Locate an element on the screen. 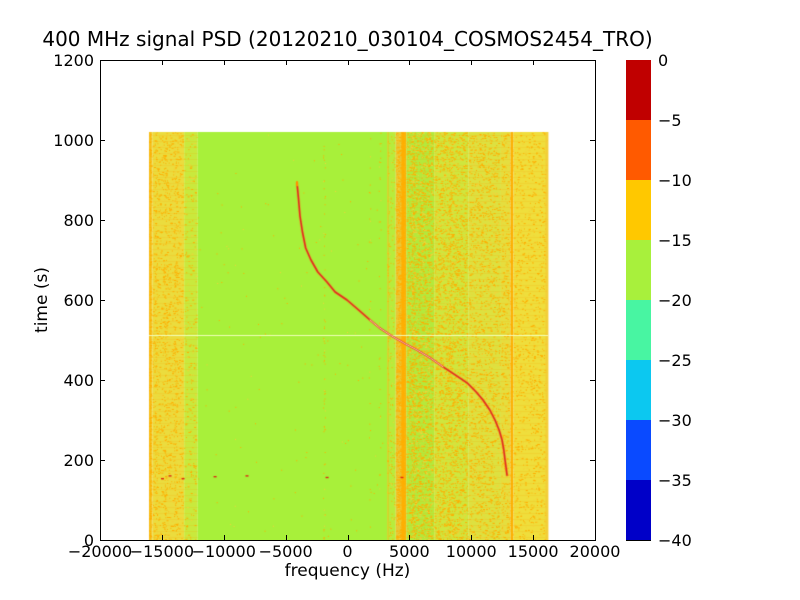  colorbar-tick-label: 0 is located at coordinates (663, 60).